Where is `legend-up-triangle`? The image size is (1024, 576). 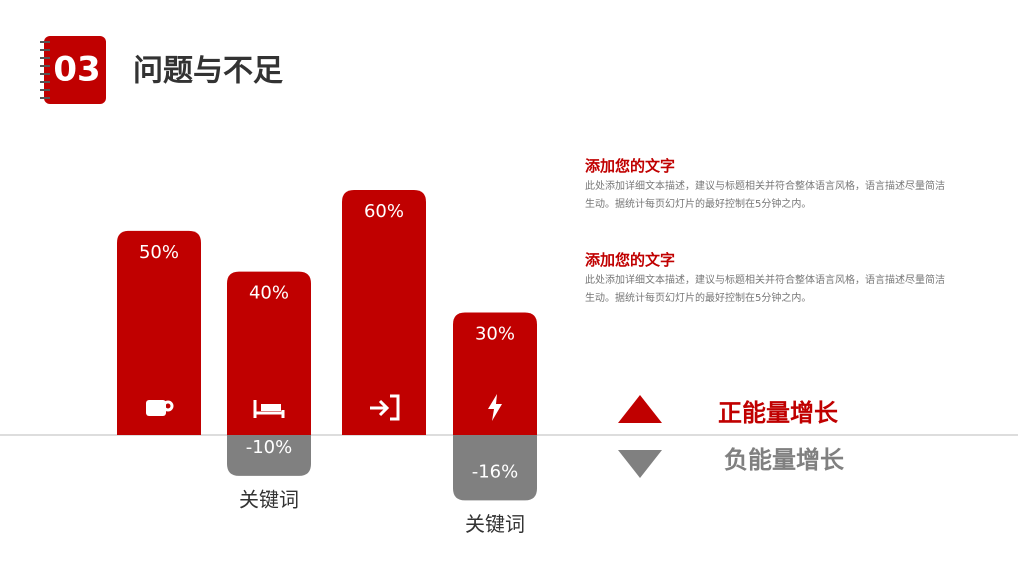
legend-up-triangle is located at coordinates (640, 409).